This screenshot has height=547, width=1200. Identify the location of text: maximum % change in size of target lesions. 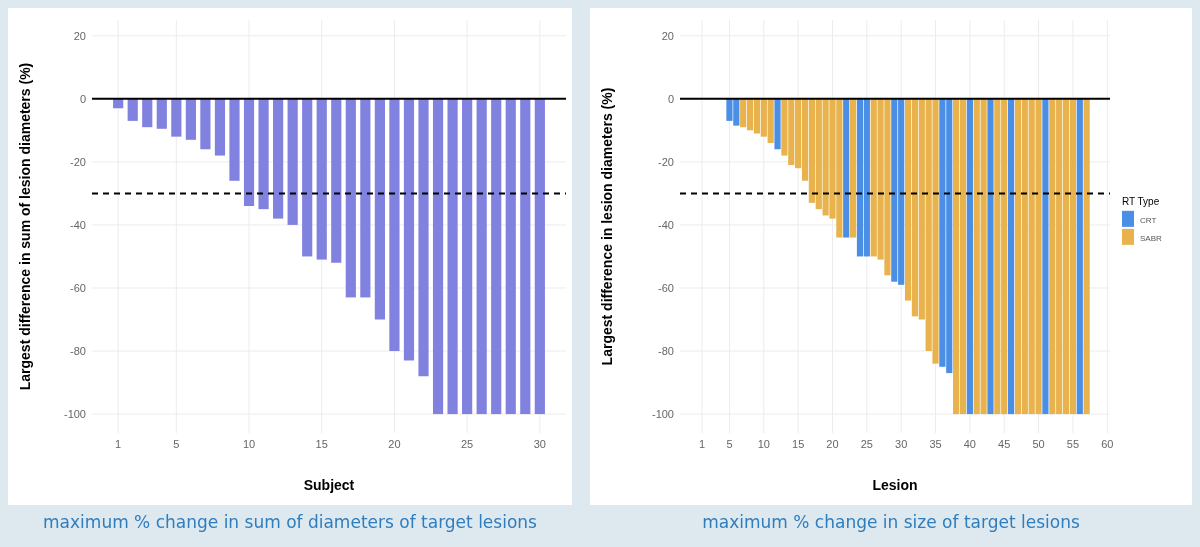
(891, 522).